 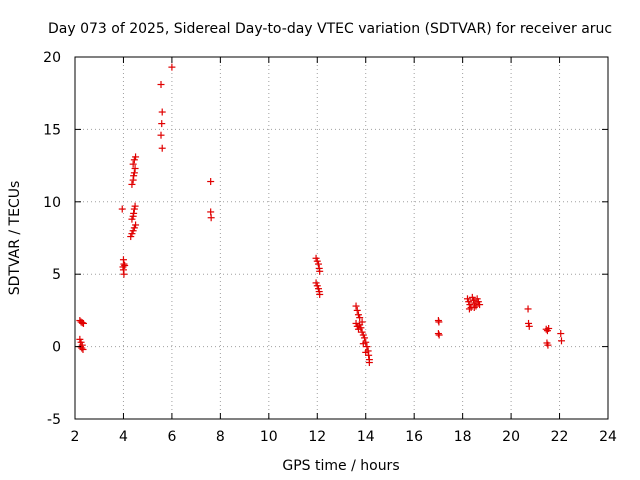 What do you see at coordinates (220, 437) in the screenshot?
I see `x-tick-label: 8` at bounding box center [220, 437].